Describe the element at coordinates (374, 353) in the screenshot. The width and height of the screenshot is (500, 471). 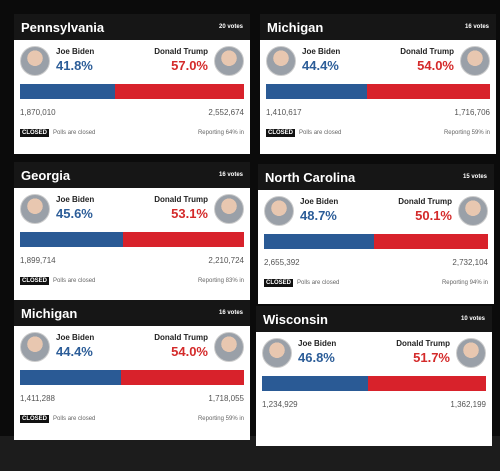
I see `candidates: Joe Biden 46.8% Donald Trump 51.7%` at that location.